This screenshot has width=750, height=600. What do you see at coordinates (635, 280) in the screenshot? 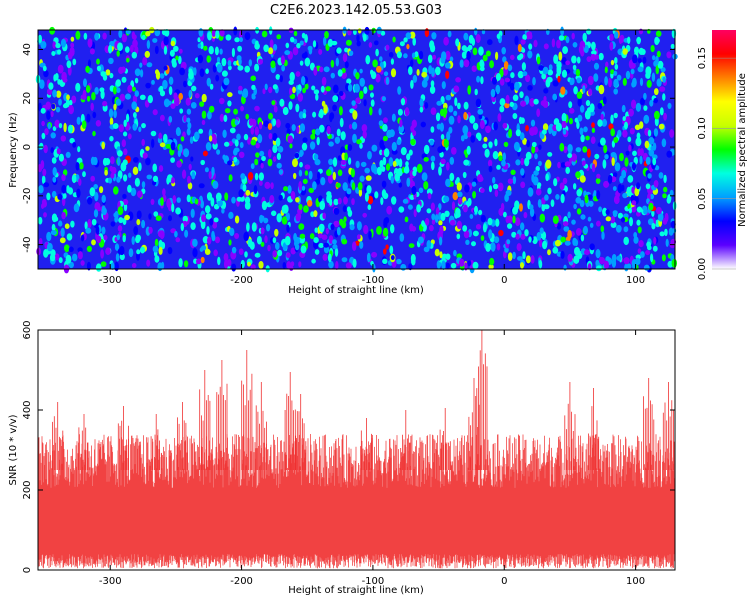
I see `x-tick-label: 100` at bounding box center [635, 280].